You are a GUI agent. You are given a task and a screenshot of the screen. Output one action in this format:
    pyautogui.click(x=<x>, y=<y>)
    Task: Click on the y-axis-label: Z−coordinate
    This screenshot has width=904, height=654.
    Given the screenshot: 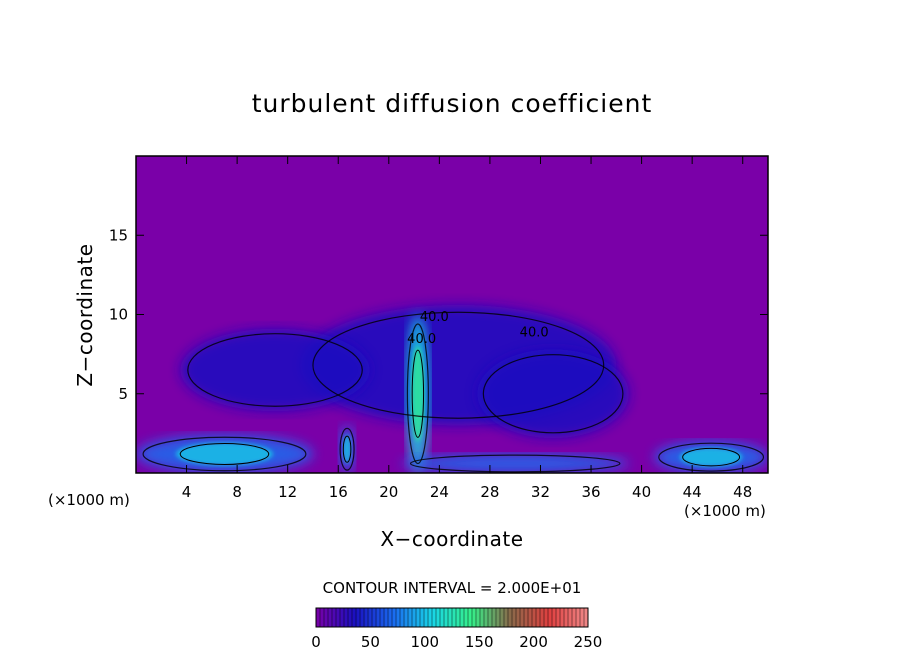 What is the action you would take?
    pyautogui.click(x=85, y=314)
    